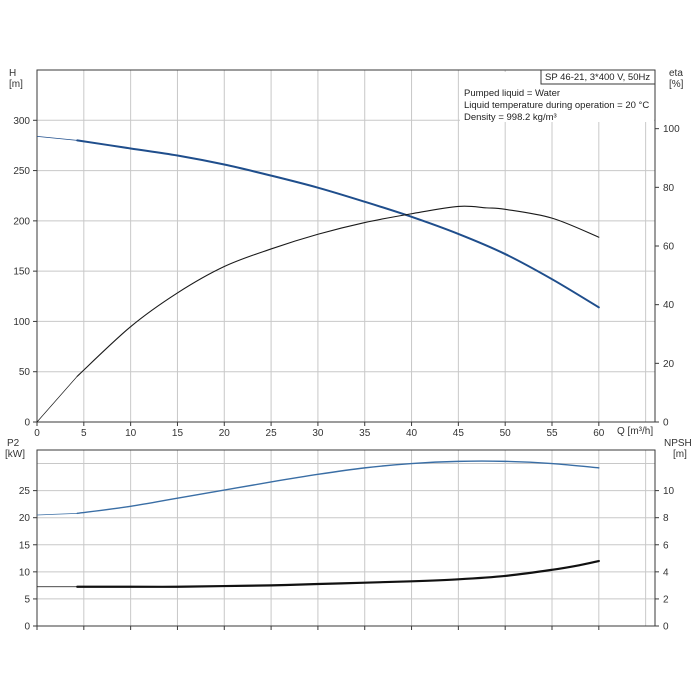 This screenshot has height=700, width=700. Describe the element at coordinates (676, 84) in the screenshot. I see `upper-y2-axis-label-2: [%]` at that location.